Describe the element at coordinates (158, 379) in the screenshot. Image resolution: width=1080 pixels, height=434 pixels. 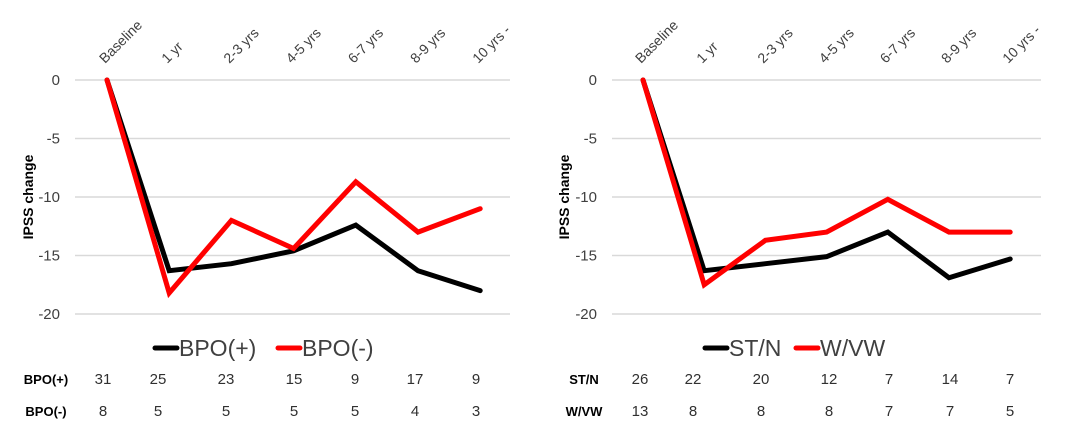
I see `table-cell: 25` at that location.